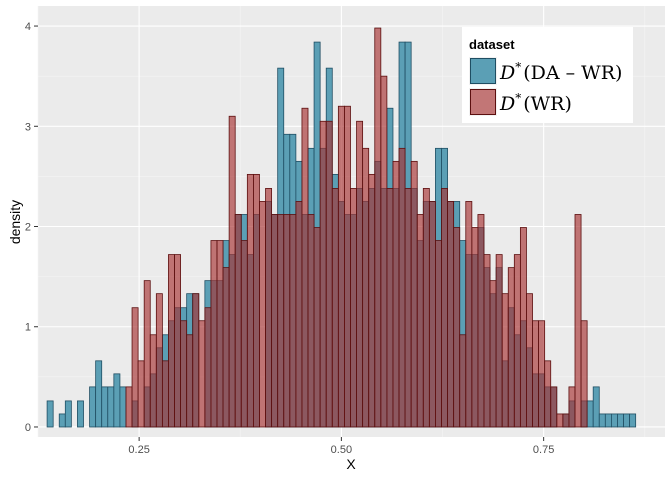 This screenshot has width=672, height=480. What do you see at coordinates (28, 27) in the screenshot?
I see `y-tick-label: 4` at bounding box center [28, 27].